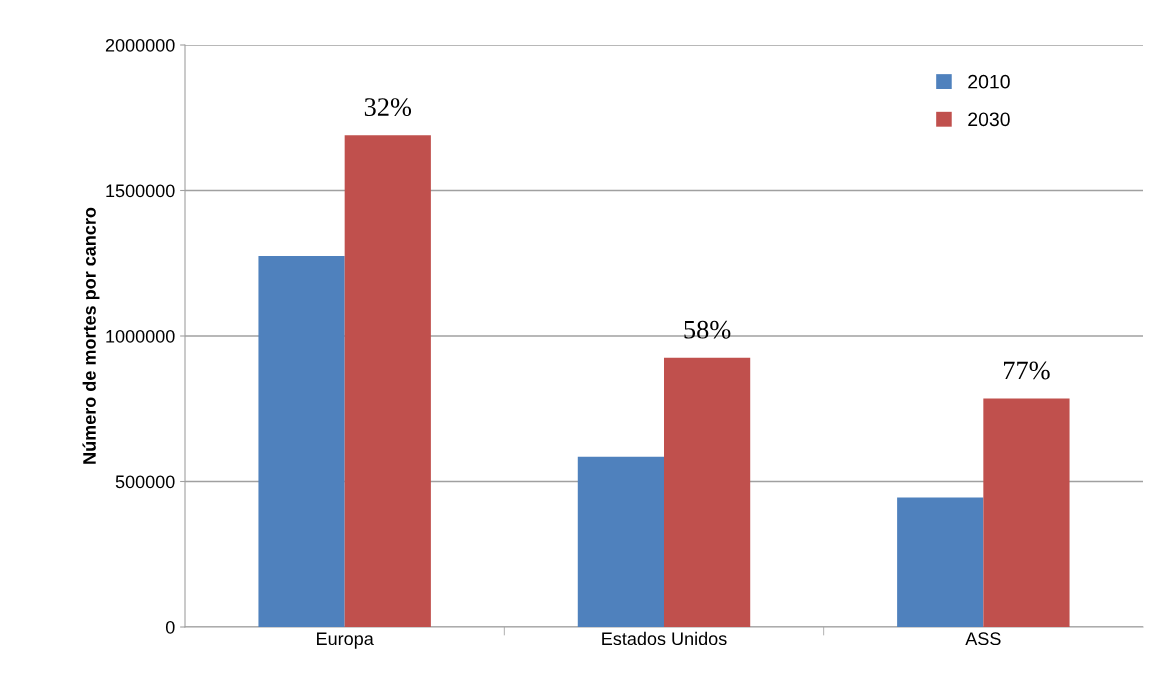 This screenshot has height=684, width=1155. I want to click on x-tick-label: Estados Unidos, so click(664, 638).